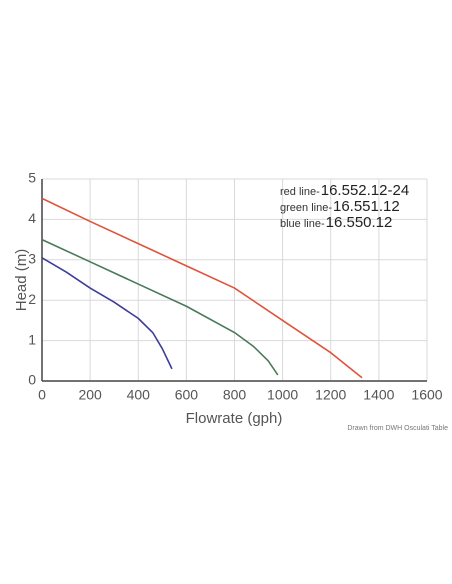 This screenshot has width=452, height=584. I want to click on legend-code: 16.550.12, so click(359, 222).